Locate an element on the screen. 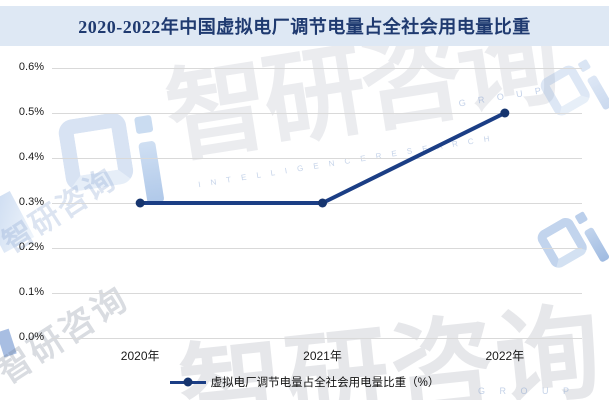 The height and width of the screenshot is (400, 609). data-line is located at coordinates (322, 158).